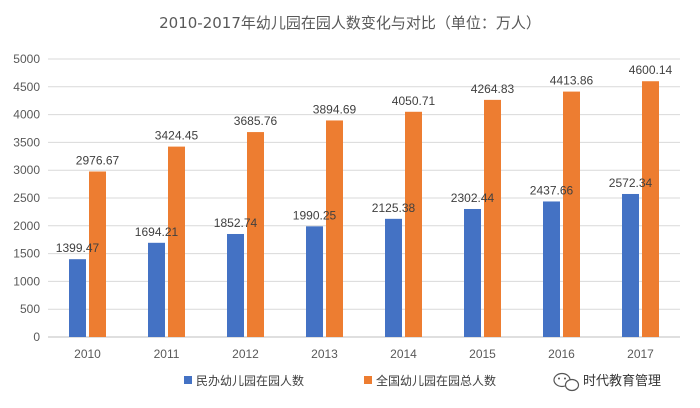 Image resolution: width=700 pixels, height=408 pixels. I want to click on data-label: 2302.44, so click(473, 198).